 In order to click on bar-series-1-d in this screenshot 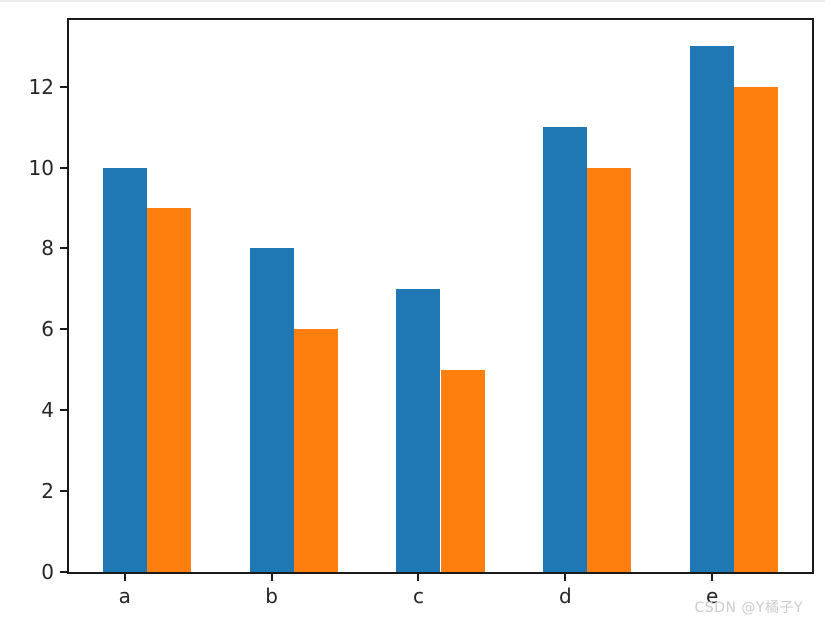, I will do `click(565, 349)`.